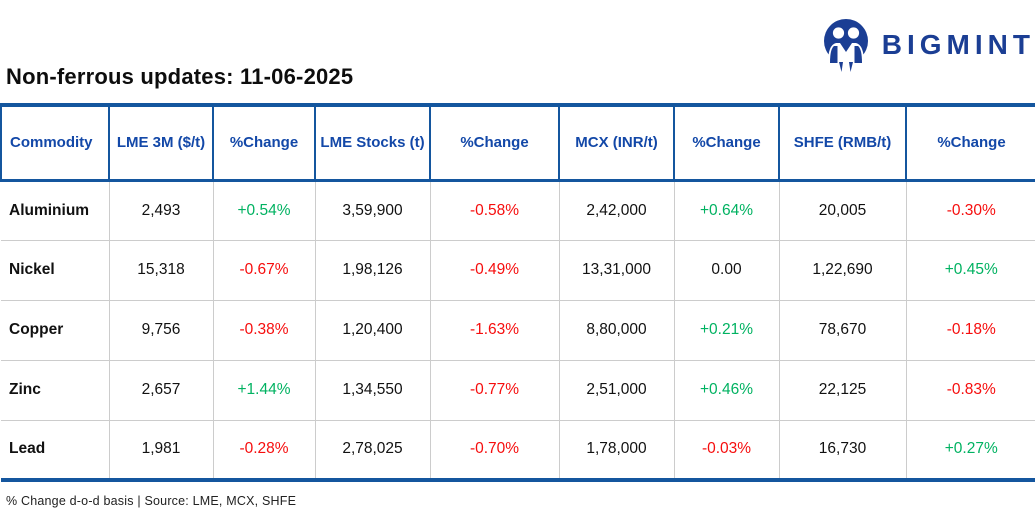  I want to click on change-cell: +0.46%, so click(726, 390).